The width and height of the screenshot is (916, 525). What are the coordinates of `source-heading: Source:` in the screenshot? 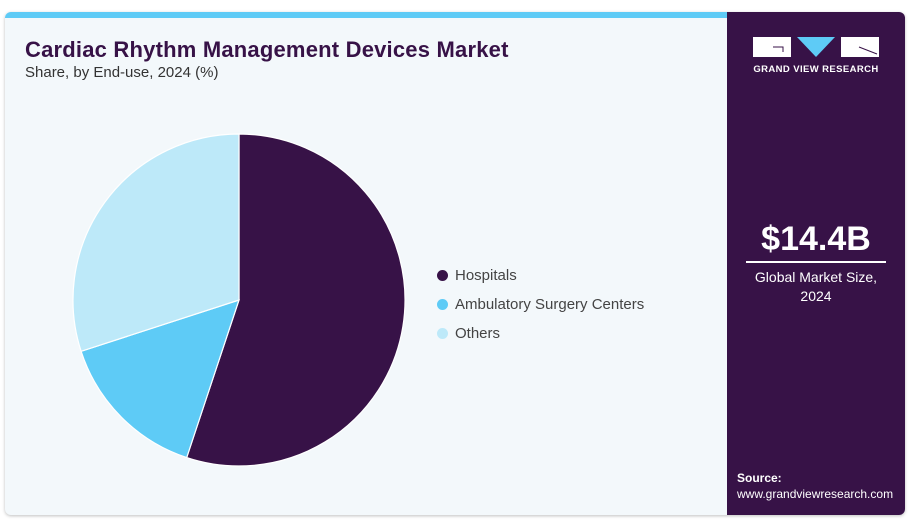 It's located at (759, 478).